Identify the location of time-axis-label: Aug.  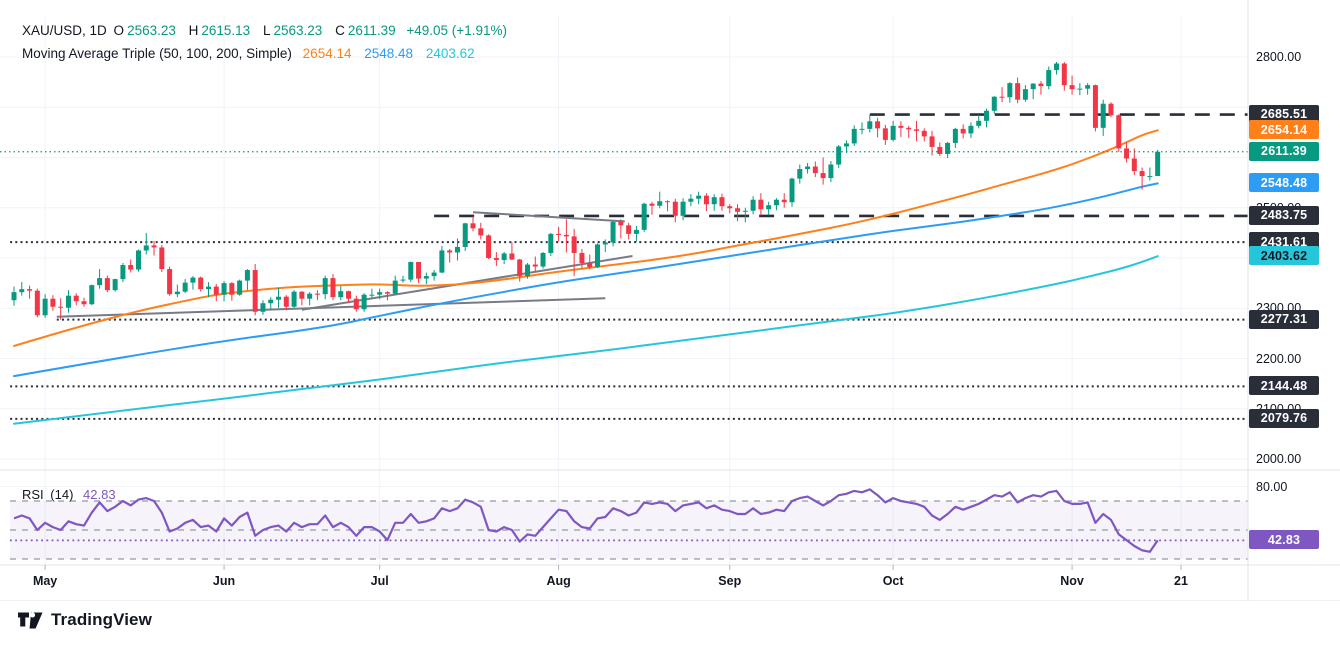
(558, 581).